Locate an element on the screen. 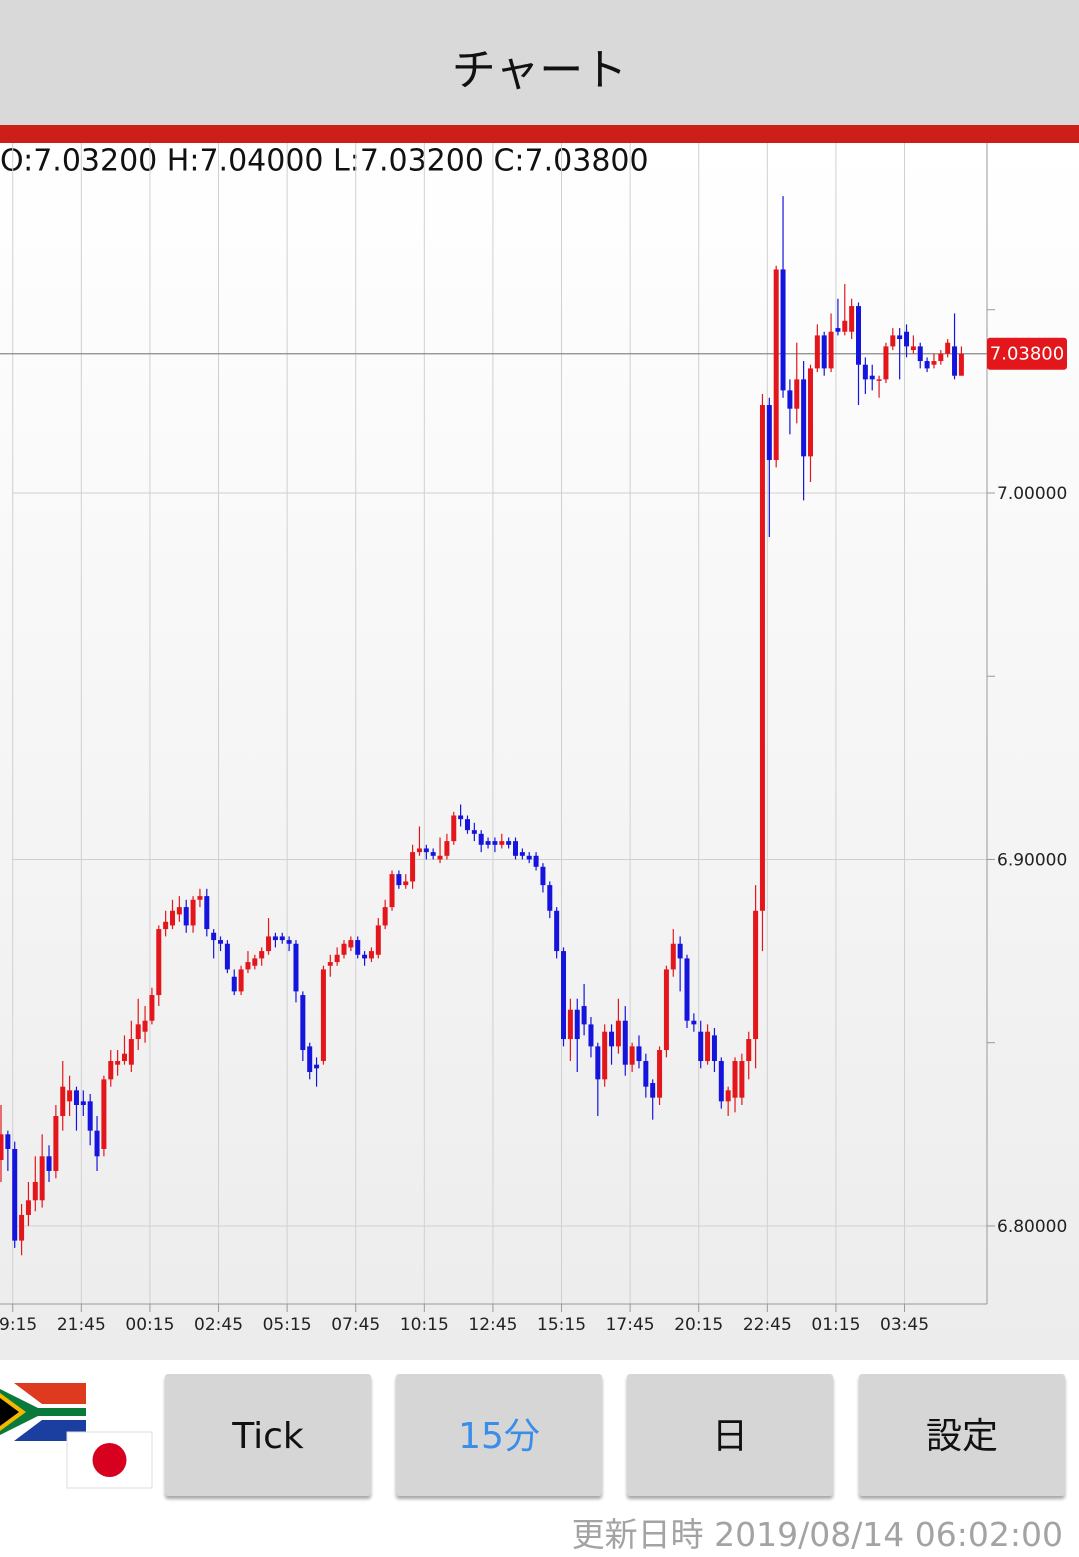 The image size is (1079, 1557). timeframe-button: Tick is located at coordinates (268, 1435).